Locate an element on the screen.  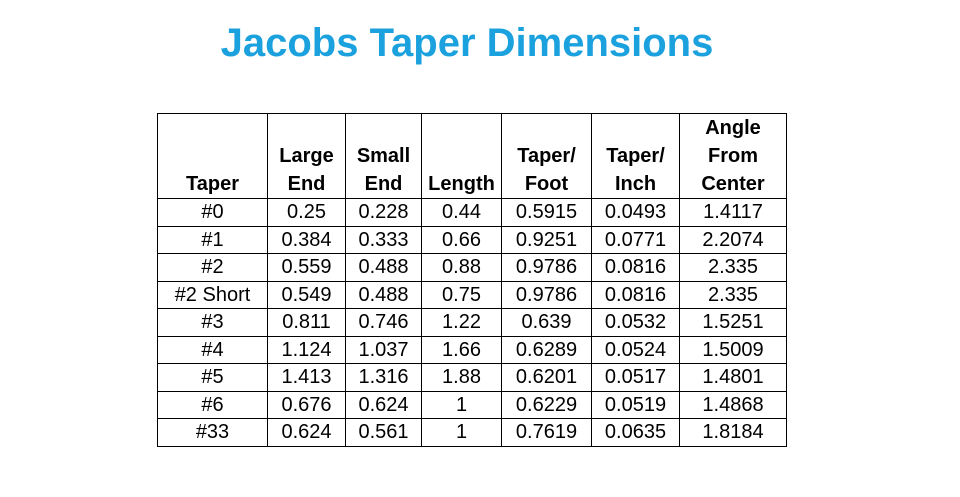
table-row: #2 0.559 0.488 0.88 0.9786 0.0816 2.335 is located at coordinates (472, 267).